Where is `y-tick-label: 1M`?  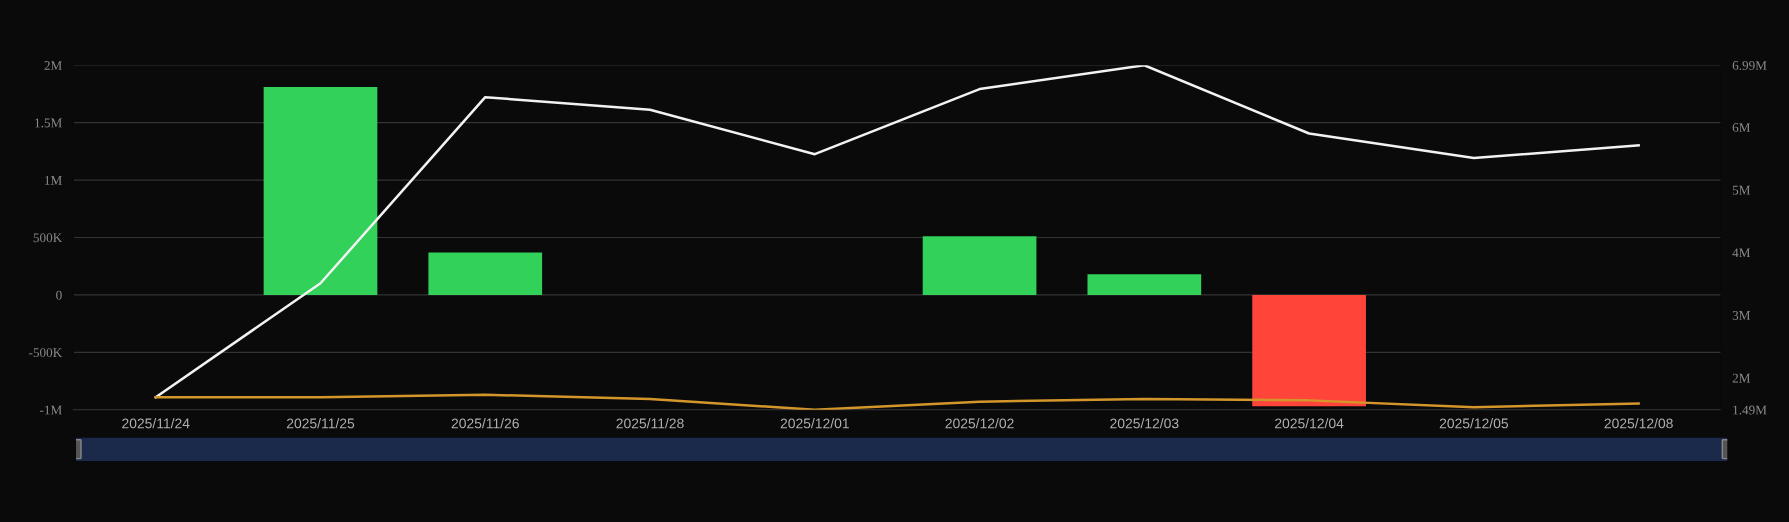 y-tick-label: 1M is located at coordinates (53, 180).